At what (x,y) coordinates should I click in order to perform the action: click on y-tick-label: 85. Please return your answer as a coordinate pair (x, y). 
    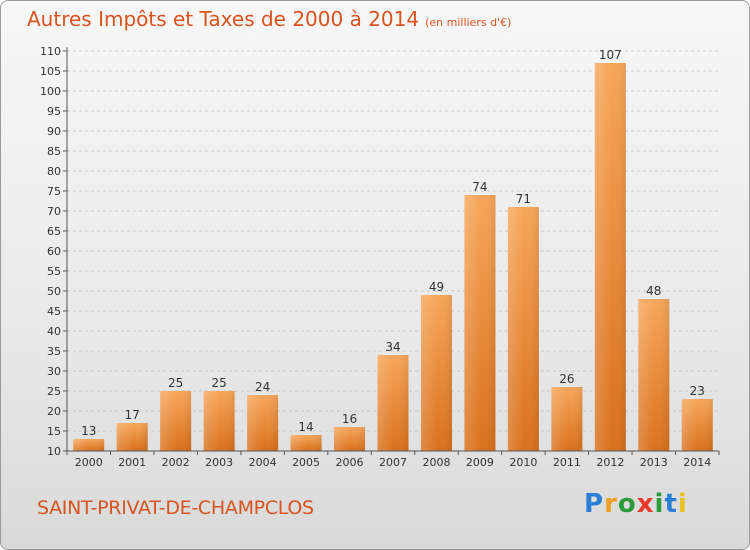
    Looking at the image, I should click on (54, 151).